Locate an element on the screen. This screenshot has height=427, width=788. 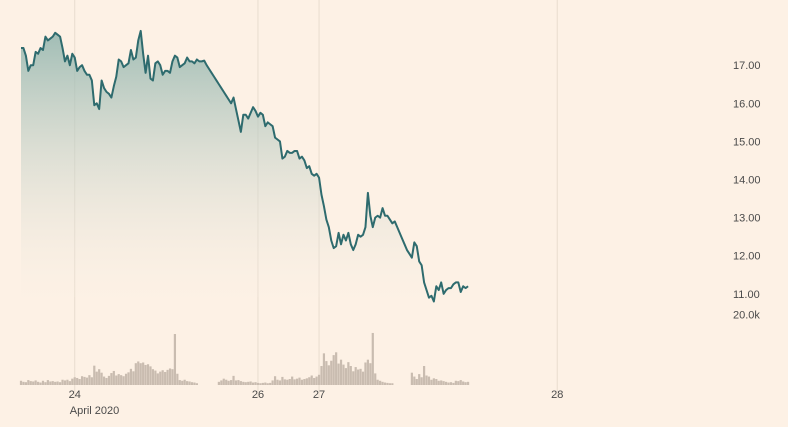
x-axis-sublabel: April 2020 is located at coordinates (95, 411).